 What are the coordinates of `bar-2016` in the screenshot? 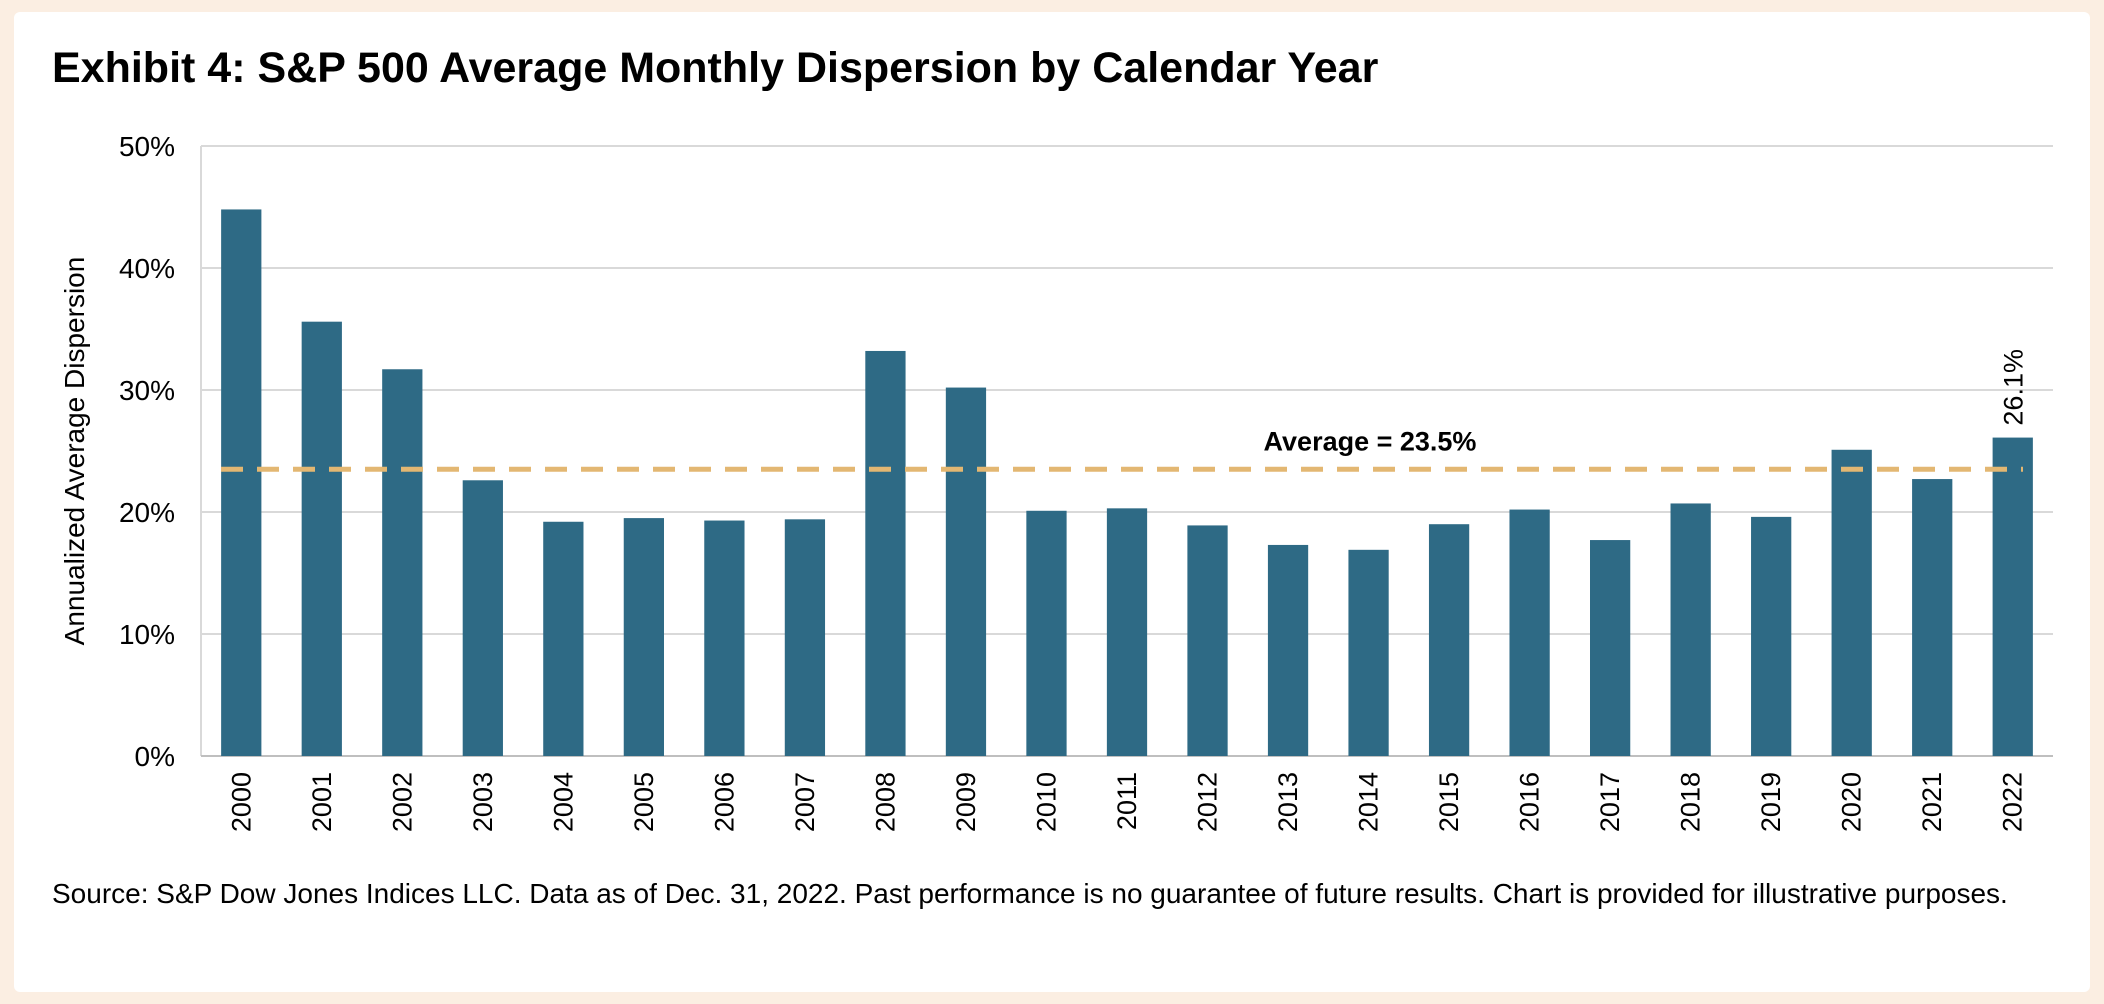 It's located at (1529, 632).